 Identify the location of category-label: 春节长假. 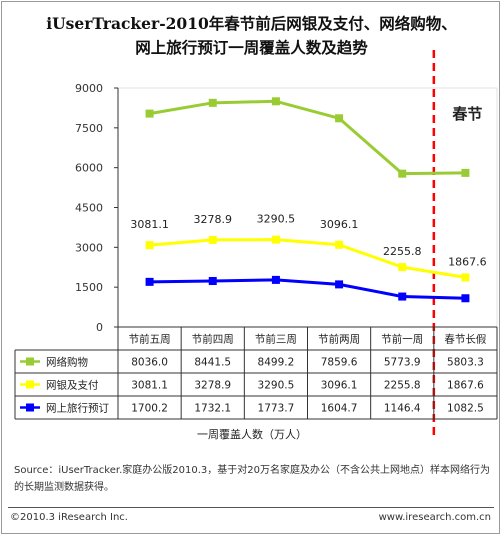
(465, 339).